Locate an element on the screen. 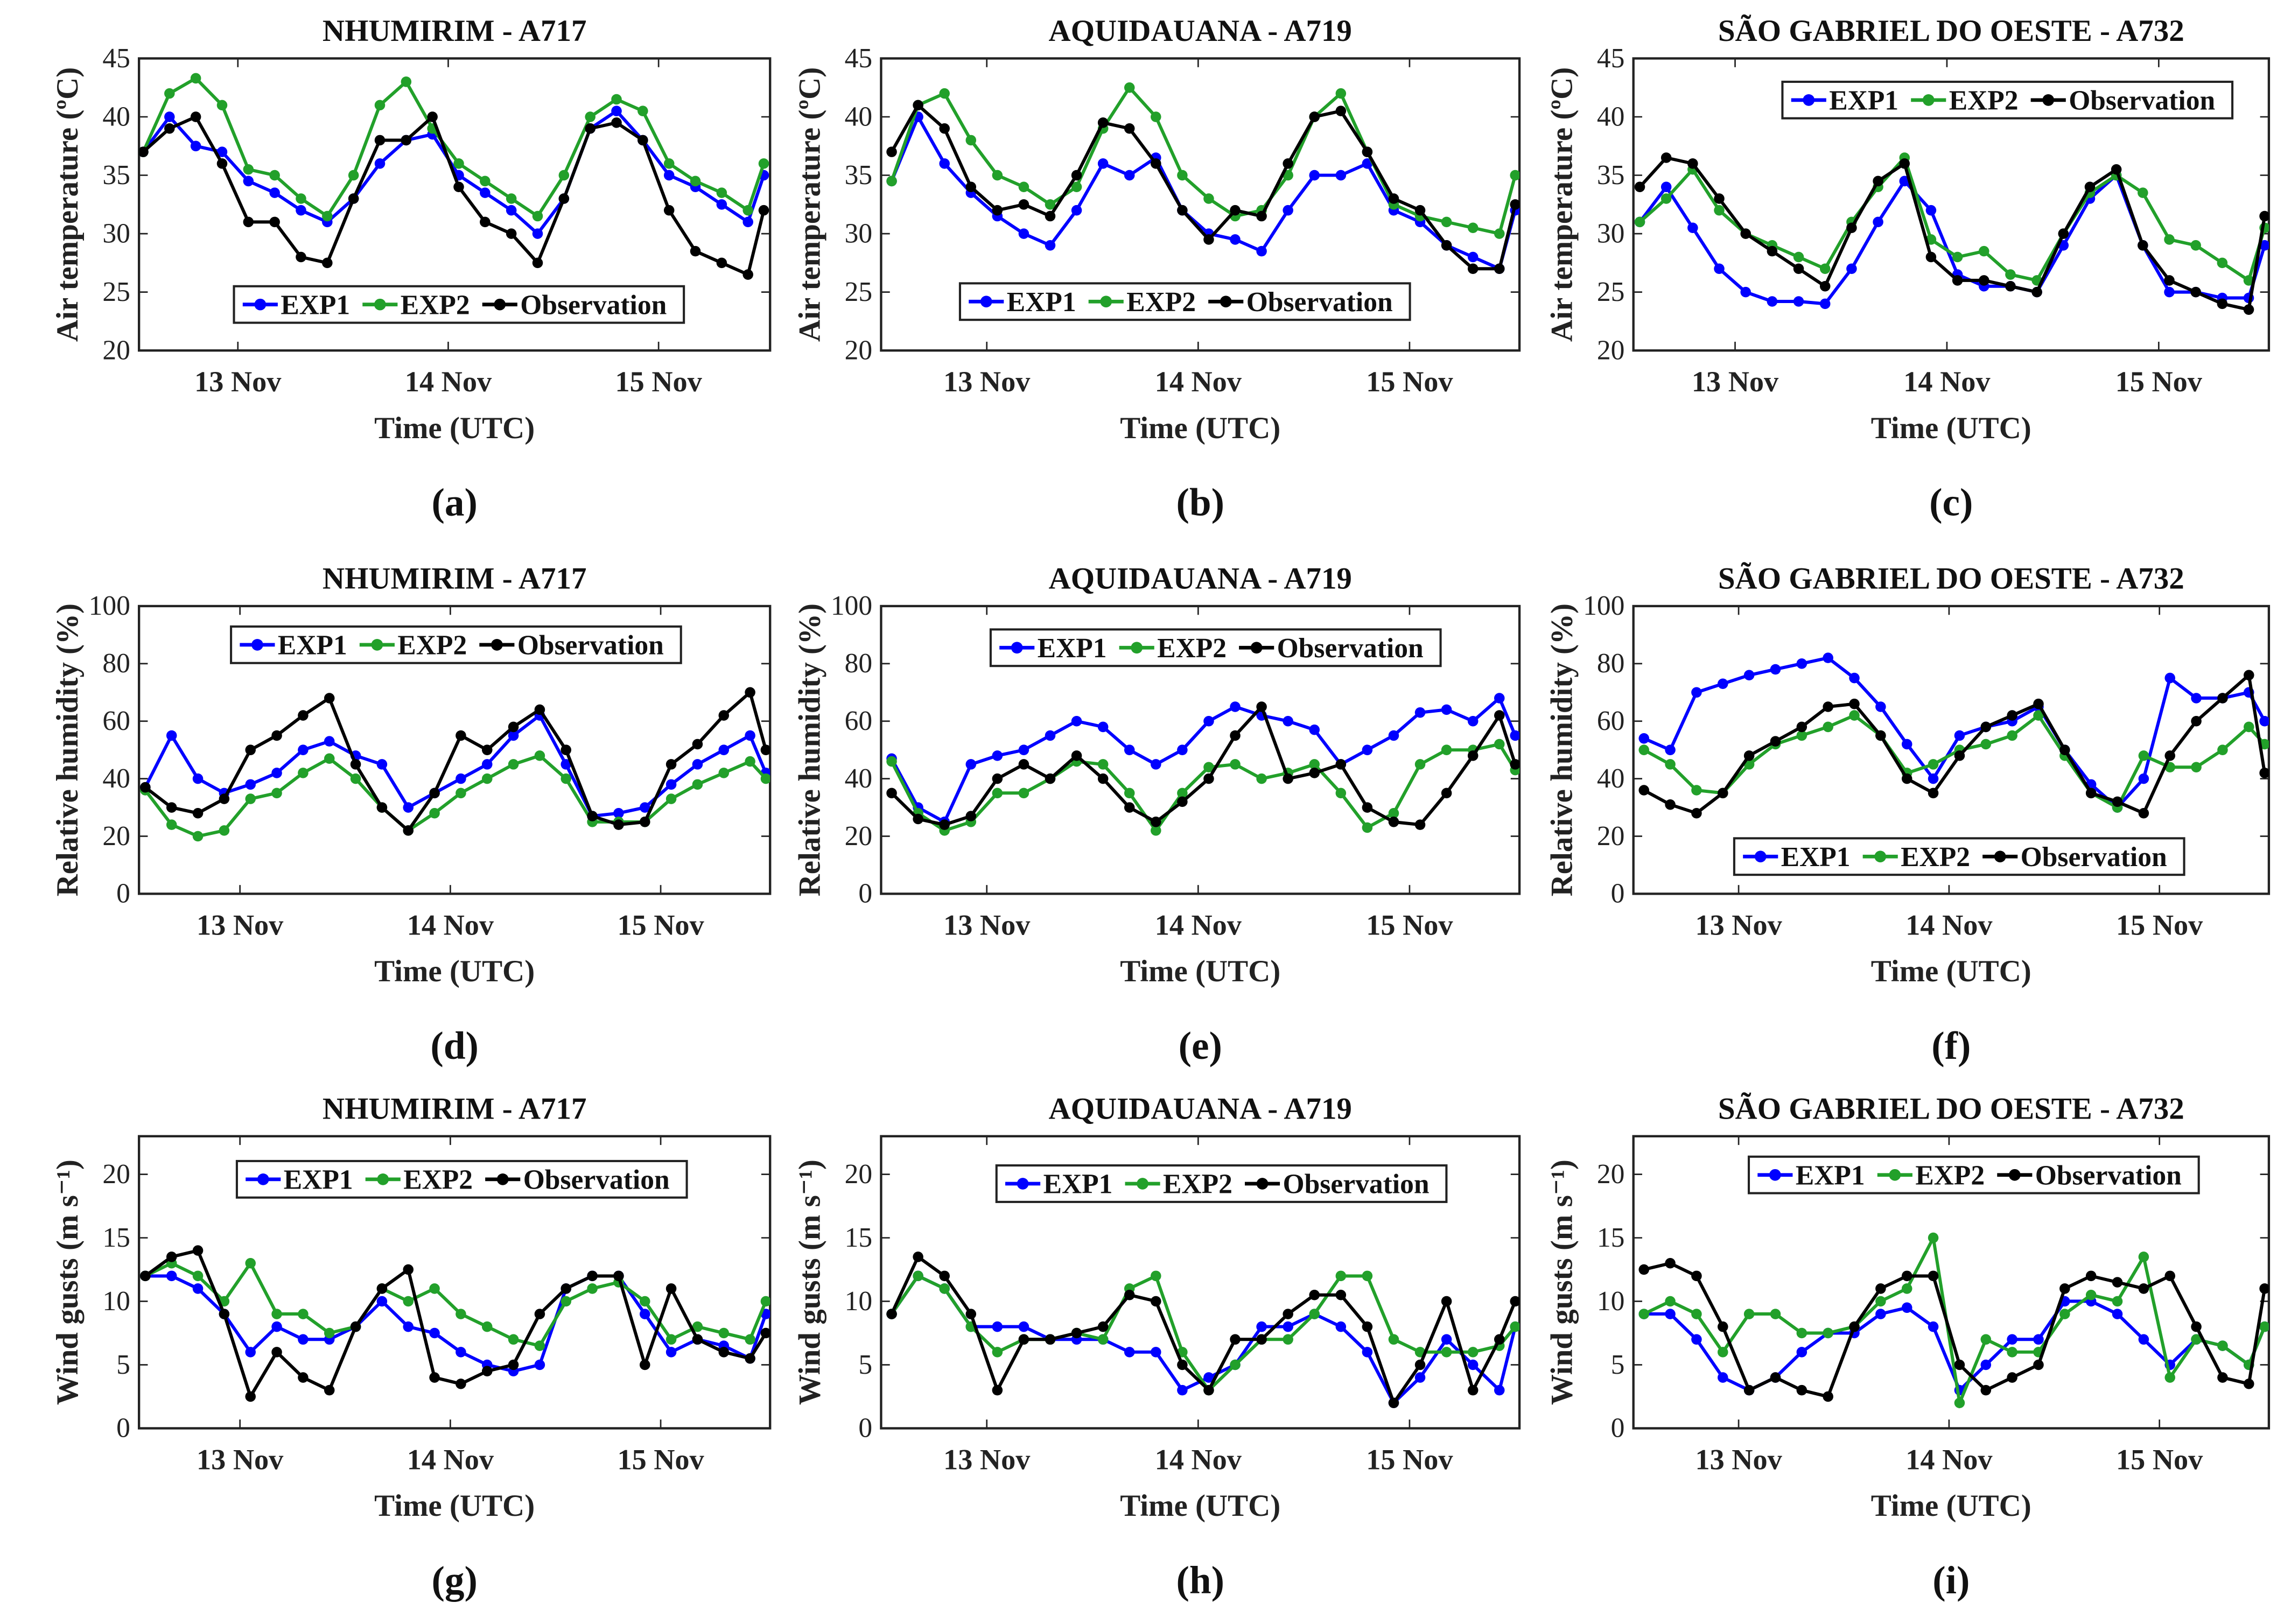  panel-label: (i) is located at coordinates (1951, 1580).